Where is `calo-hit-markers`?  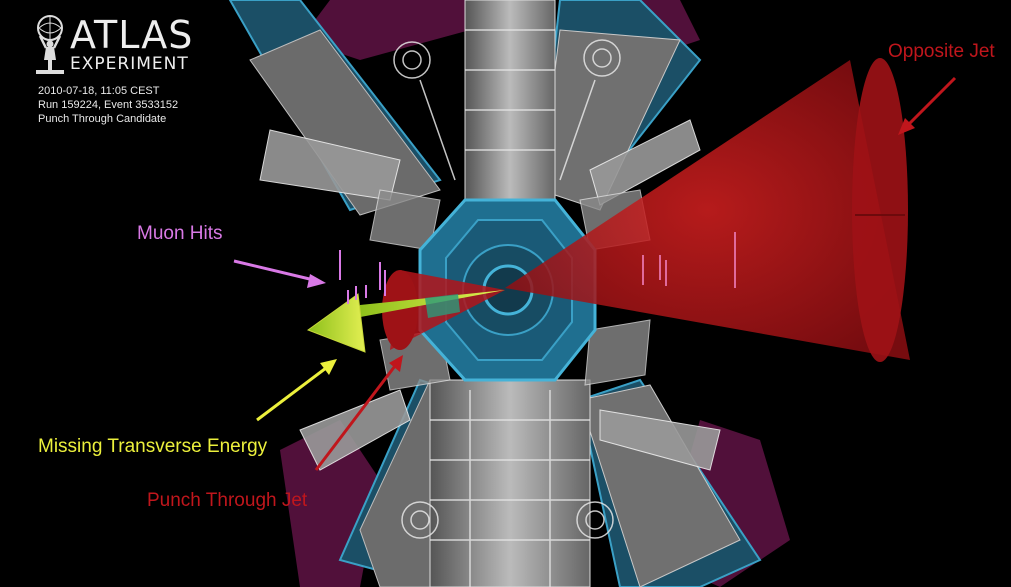
calo-hit-markers is located at coordinates (689, 260).